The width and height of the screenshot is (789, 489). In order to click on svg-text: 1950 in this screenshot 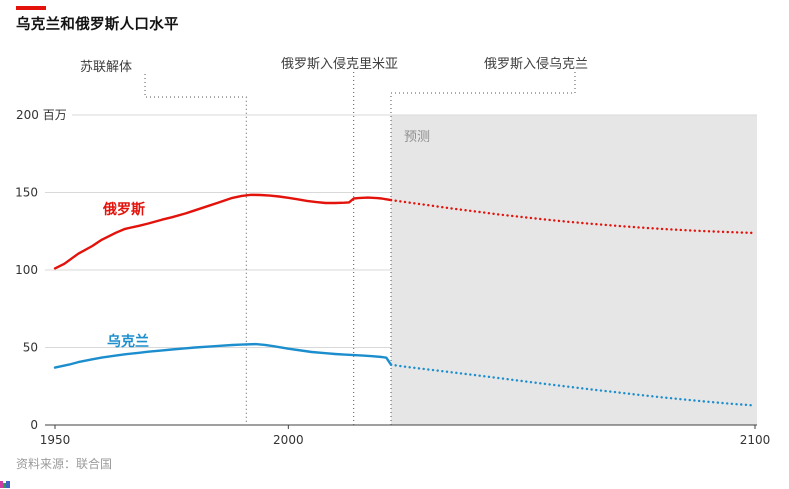, I will do `click(55, 440)`.